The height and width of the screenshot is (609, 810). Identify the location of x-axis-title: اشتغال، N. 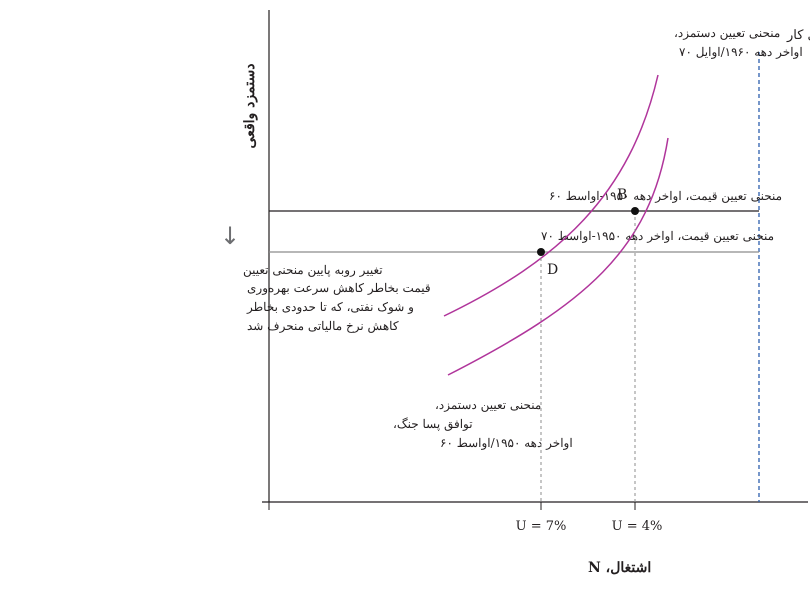
(619, 568).